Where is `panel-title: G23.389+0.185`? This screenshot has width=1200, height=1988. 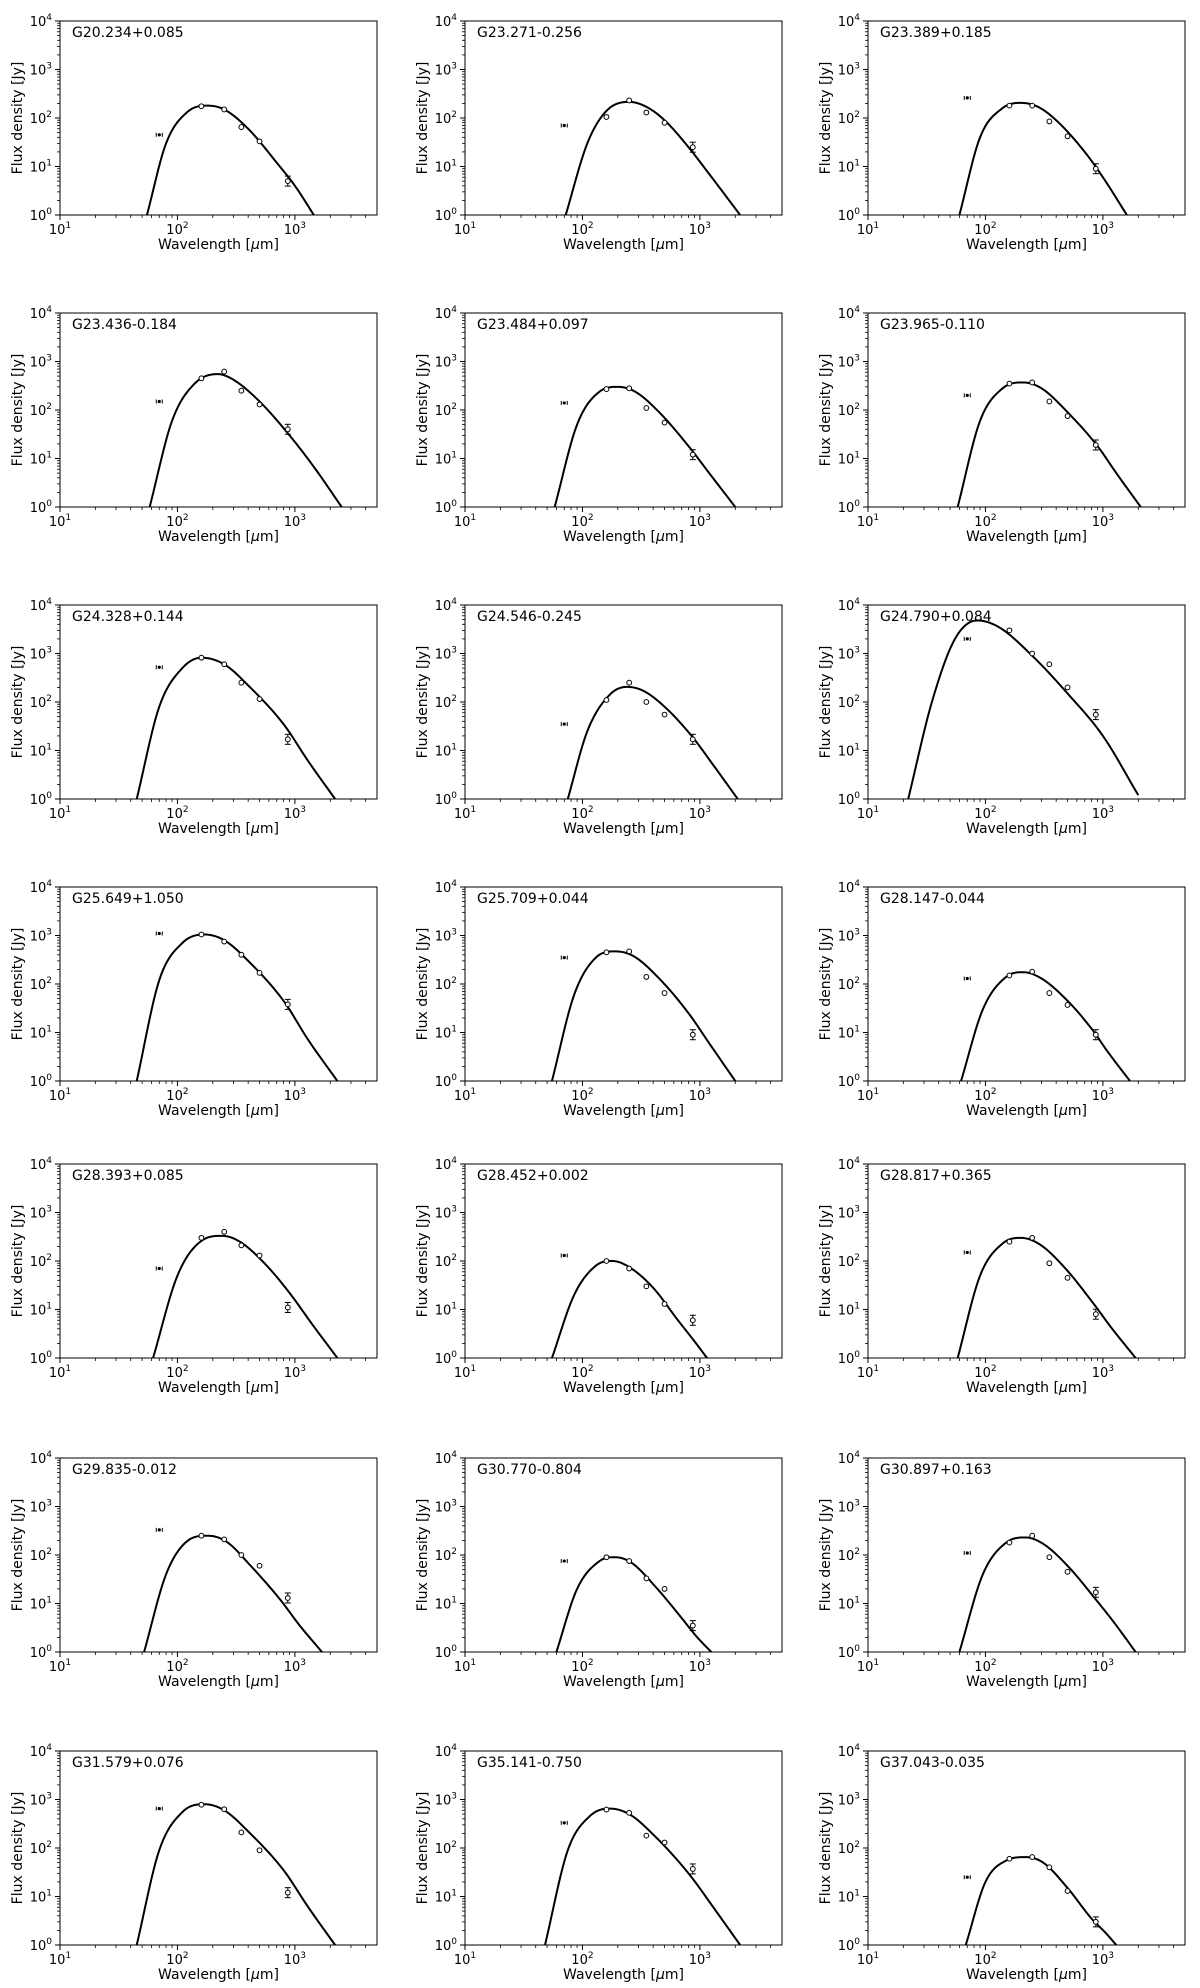 panel-title: G23.389+0.185 is located at coordinates (936, 33).